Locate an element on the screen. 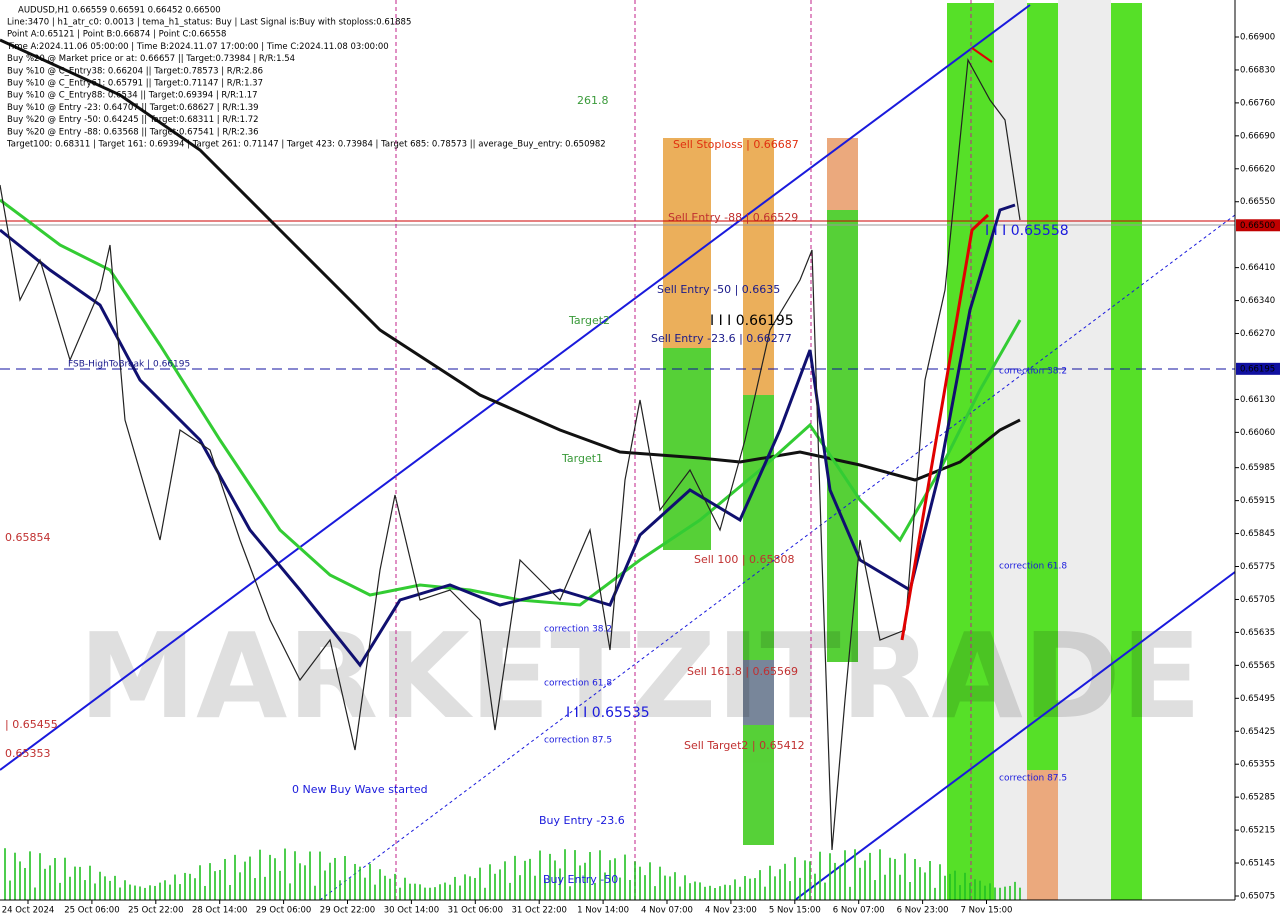 This screenshot has height=920, width=1280. tick-label: 25 Oct 22:00 is located at coordinates (155, 911).